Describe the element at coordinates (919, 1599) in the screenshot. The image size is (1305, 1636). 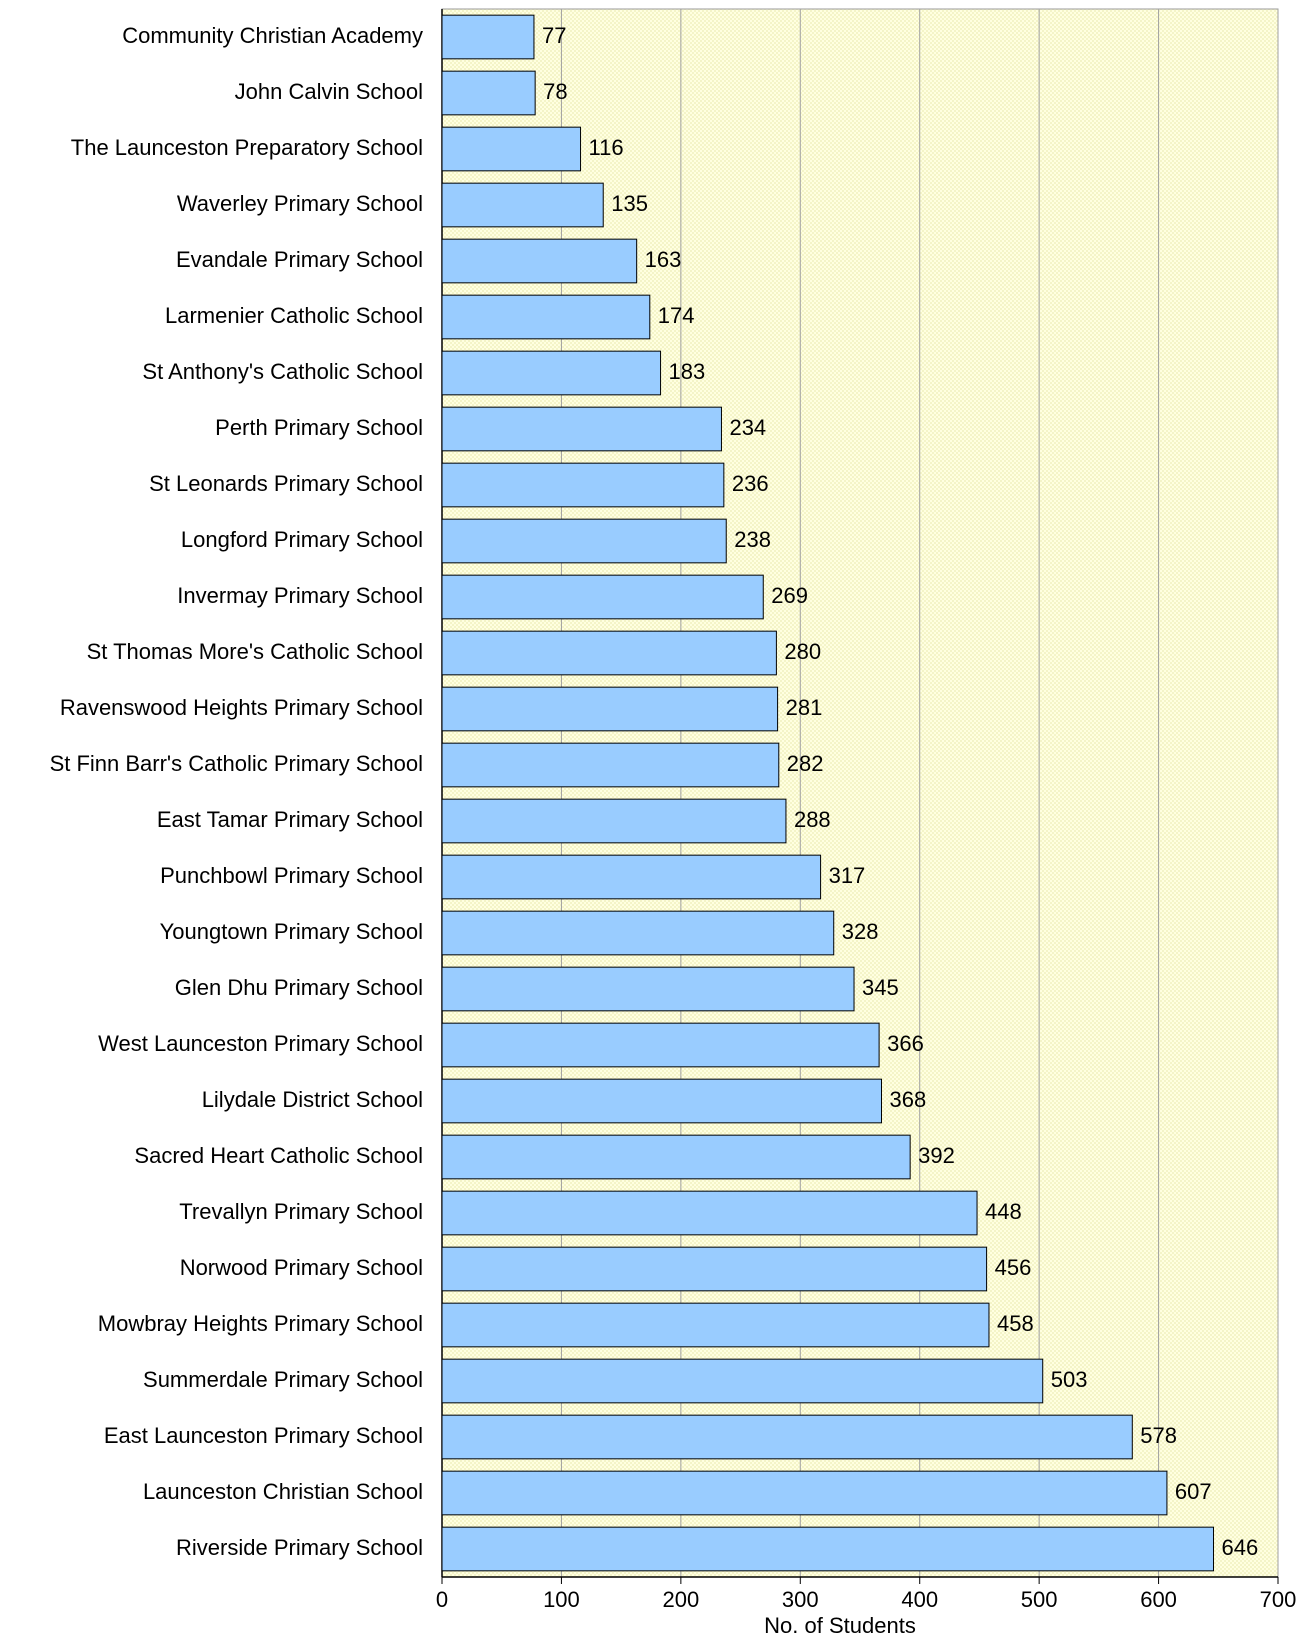
I see `x-tick-label: 400` at that location.